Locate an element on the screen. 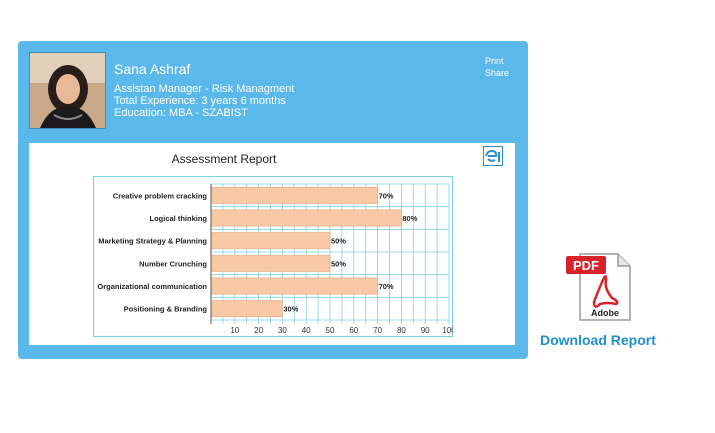 Image resolution: width=715 pixels, height=433 pixels. brand-logo-icon is located at coordinates (493, 156).